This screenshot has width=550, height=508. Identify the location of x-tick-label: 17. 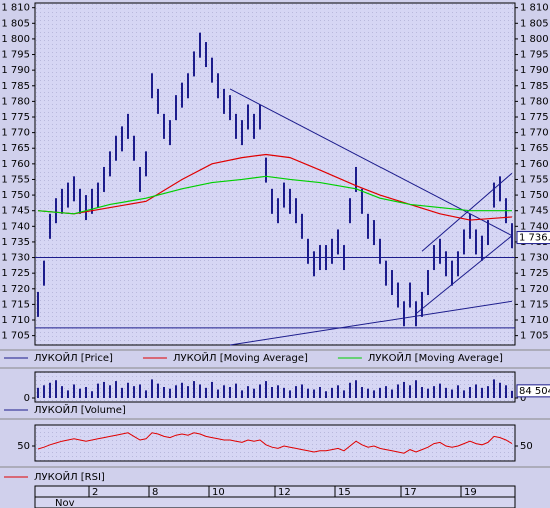
(410, 492).